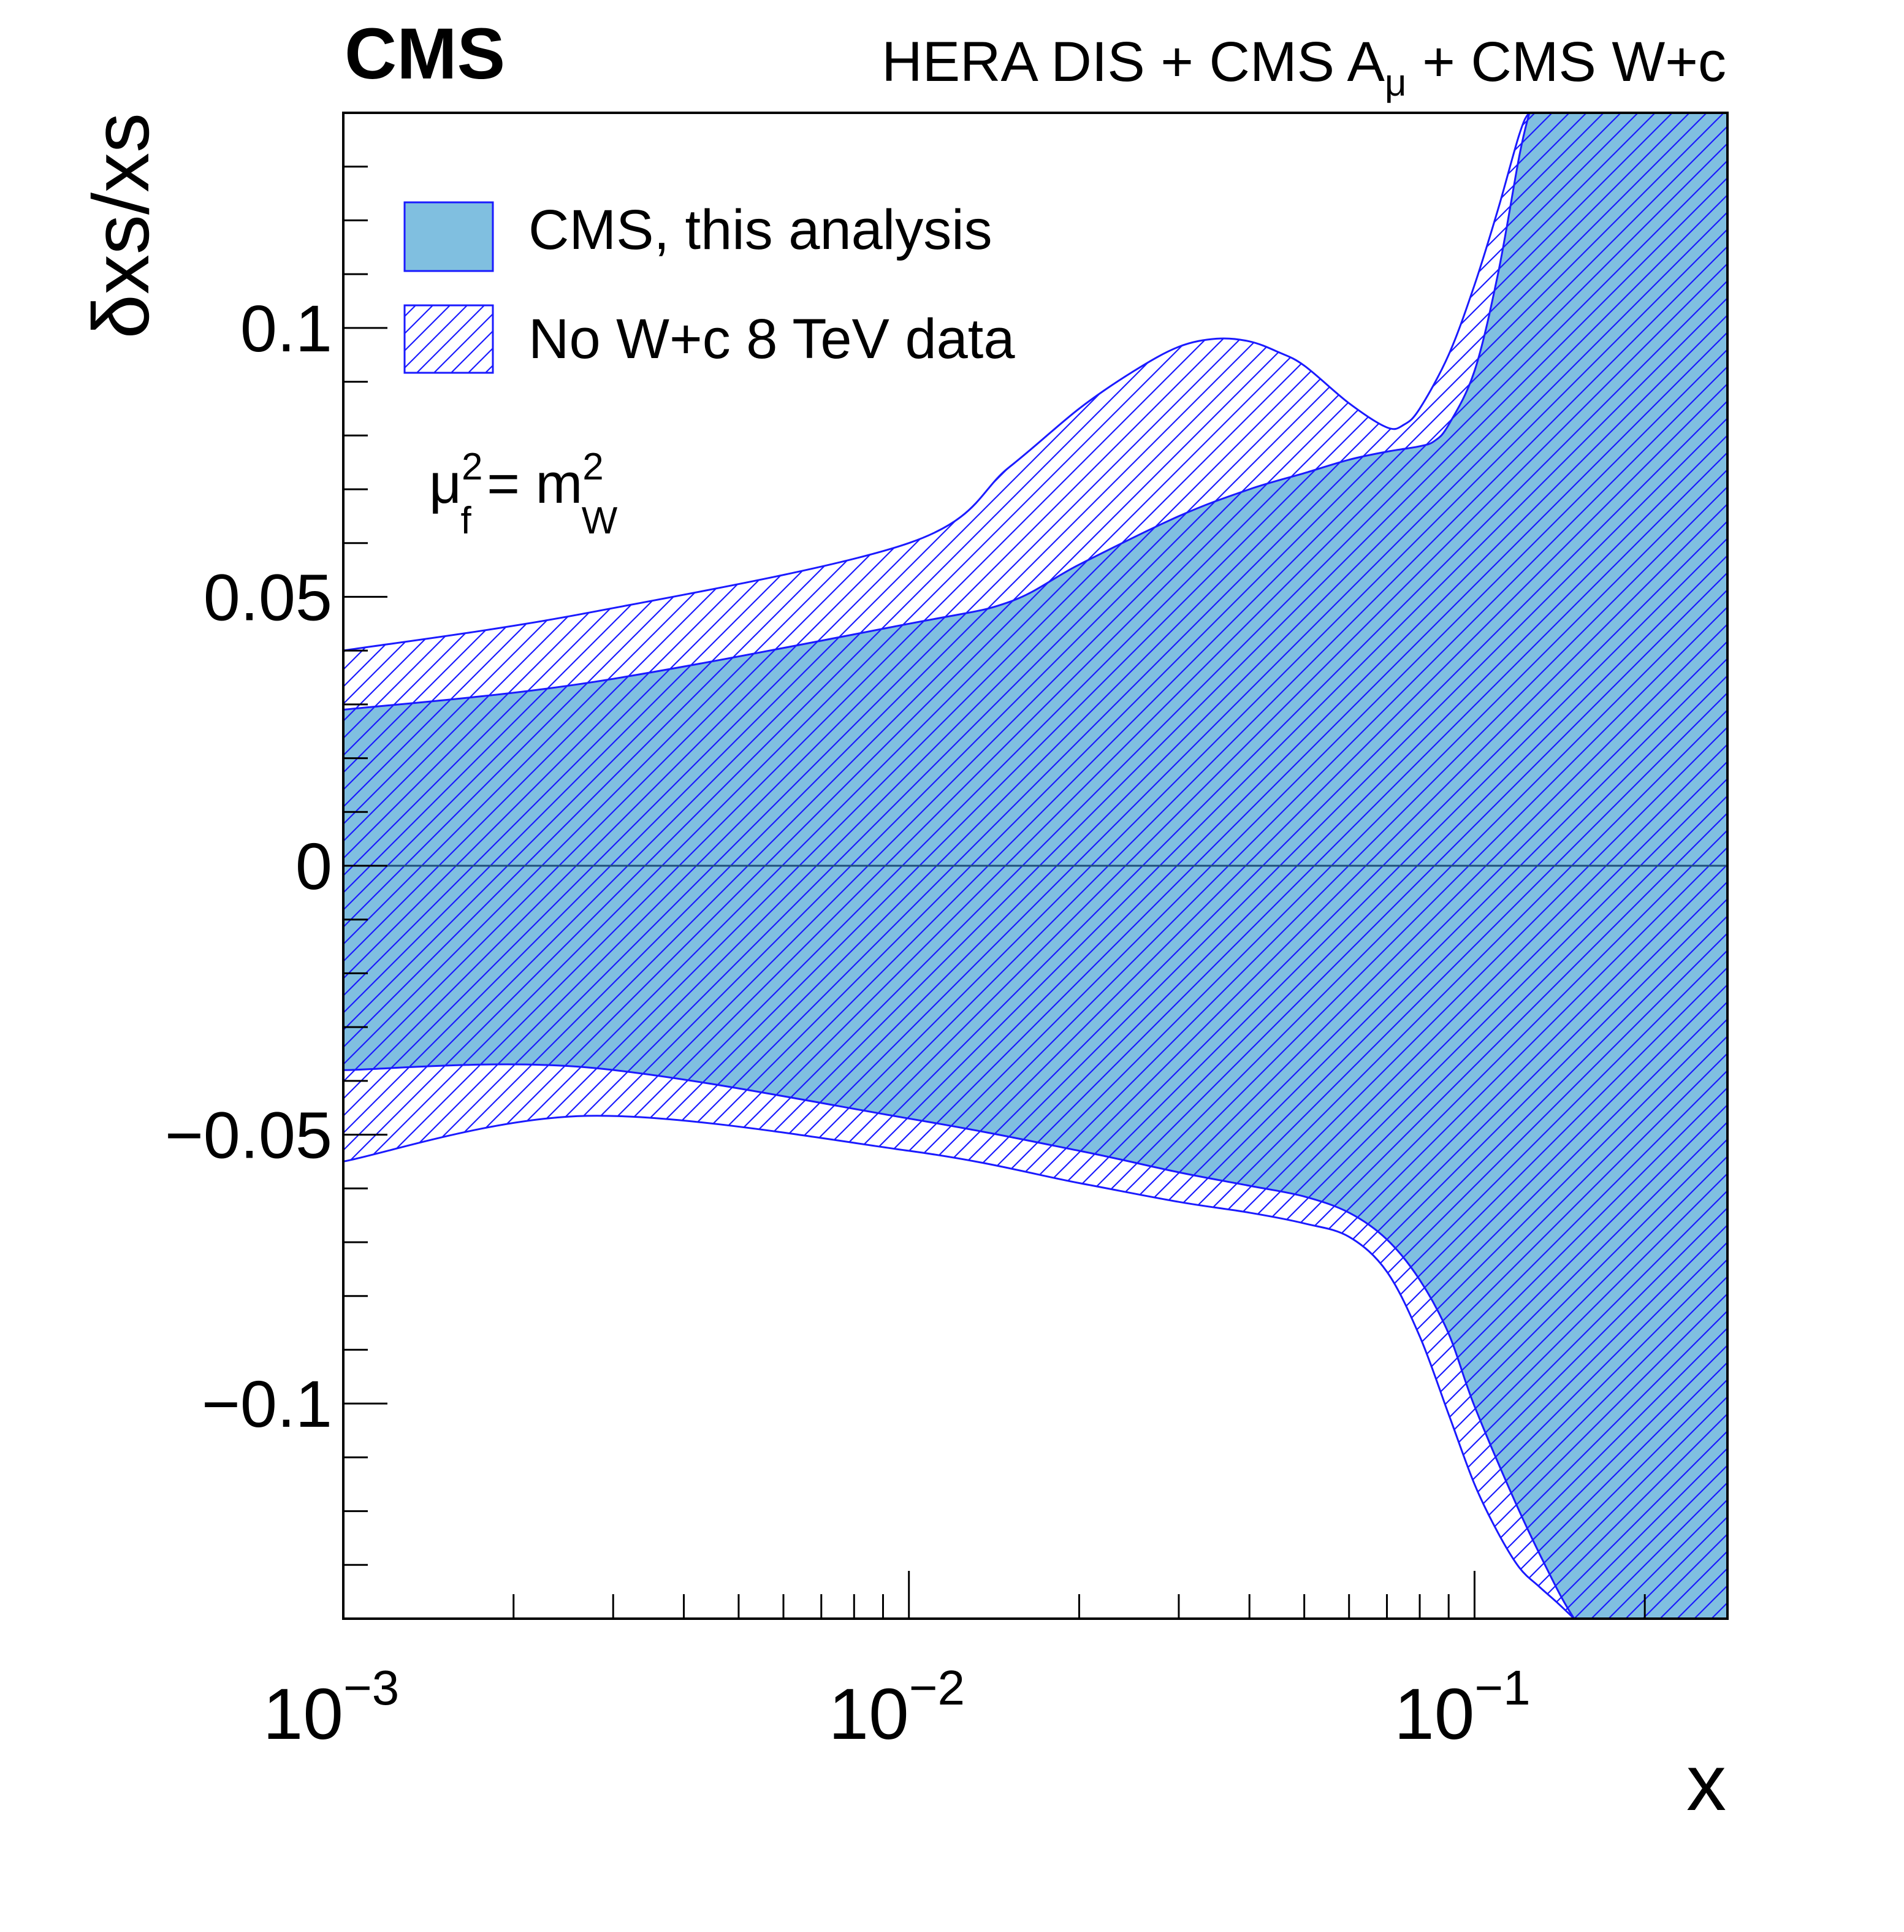 The height and width of the screenshot is (1932, 1904). I want to click on x-tick-label-exponent: −1, so click(1502, 1687).